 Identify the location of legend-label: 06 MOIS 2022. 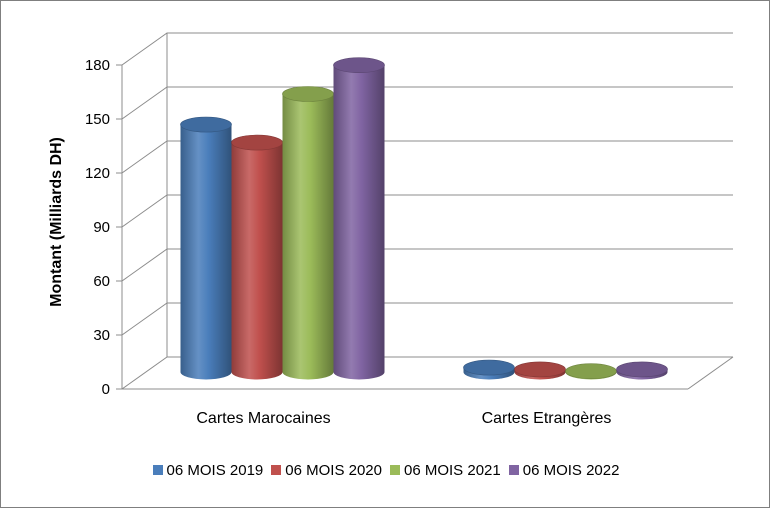
(571, 470).